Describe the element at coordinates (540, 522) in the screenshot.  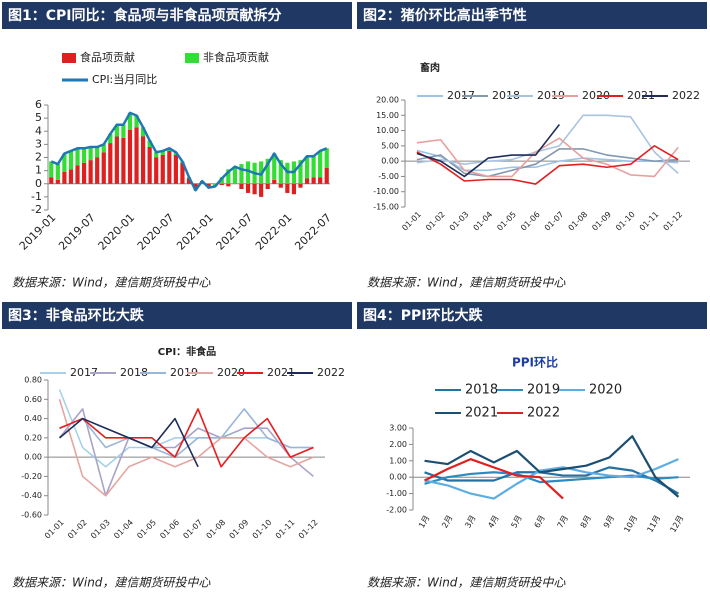
I see `x-tick-label: 6月` at that location.